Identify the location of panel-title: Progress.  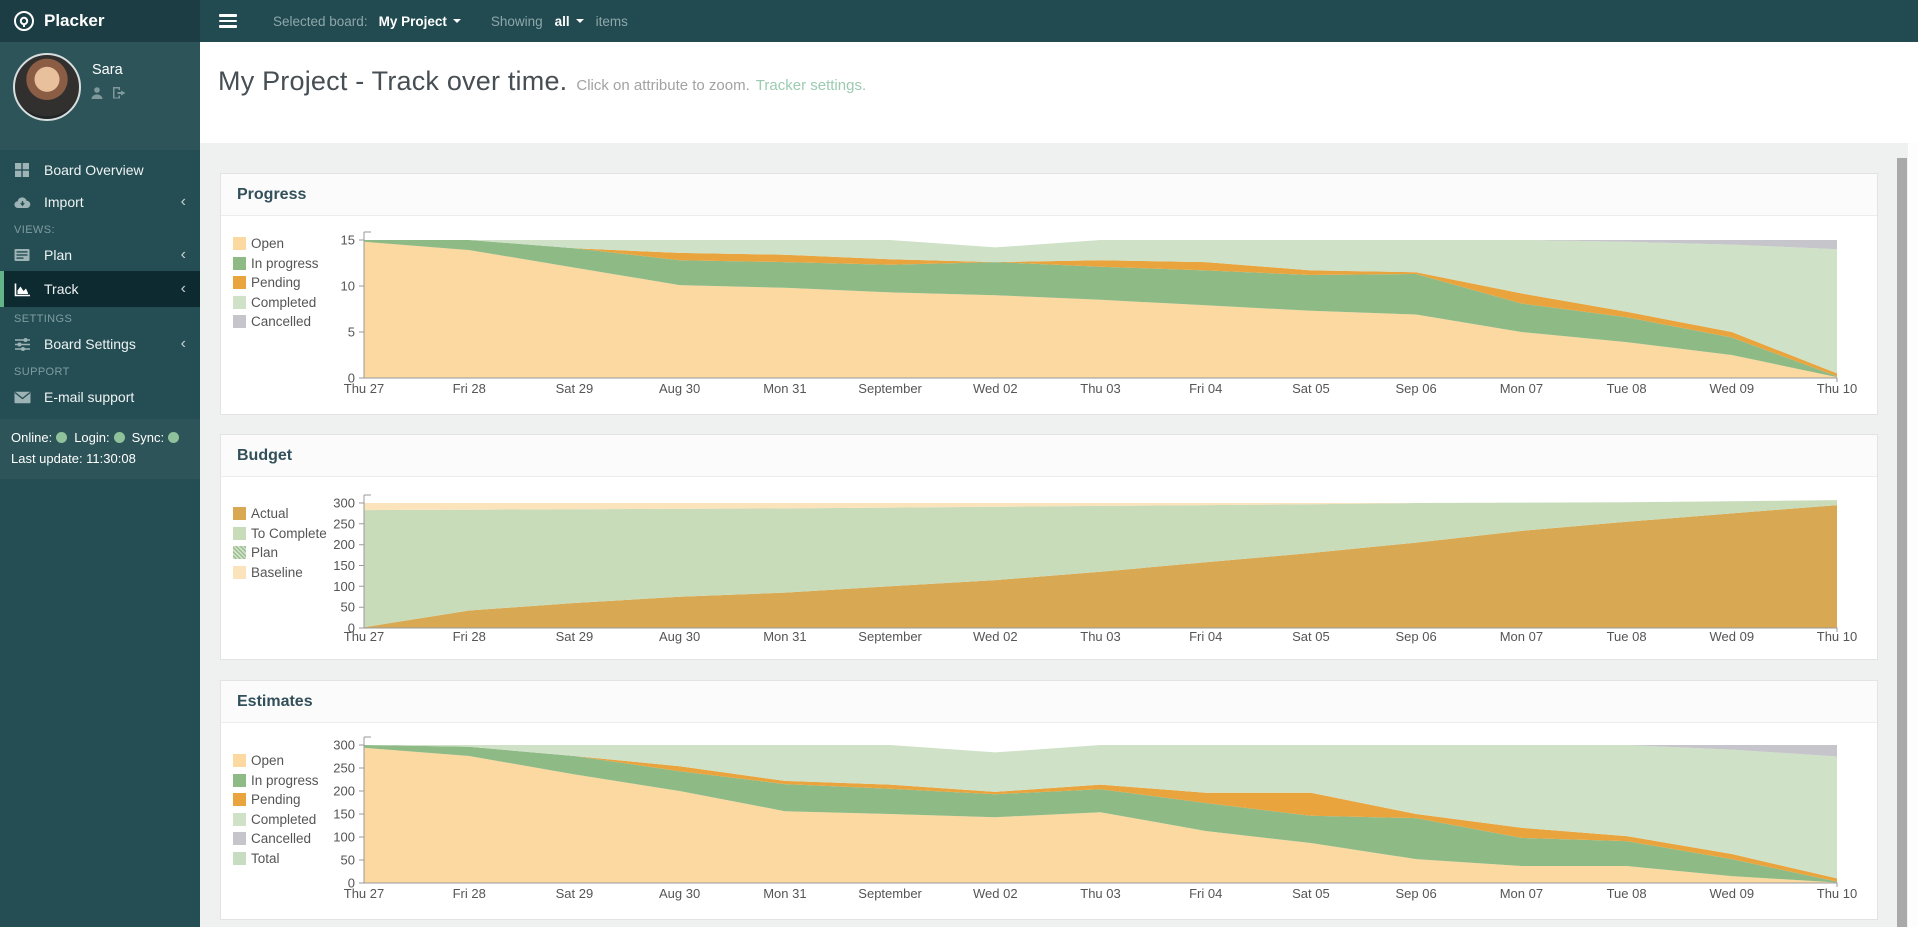
(272, 194).